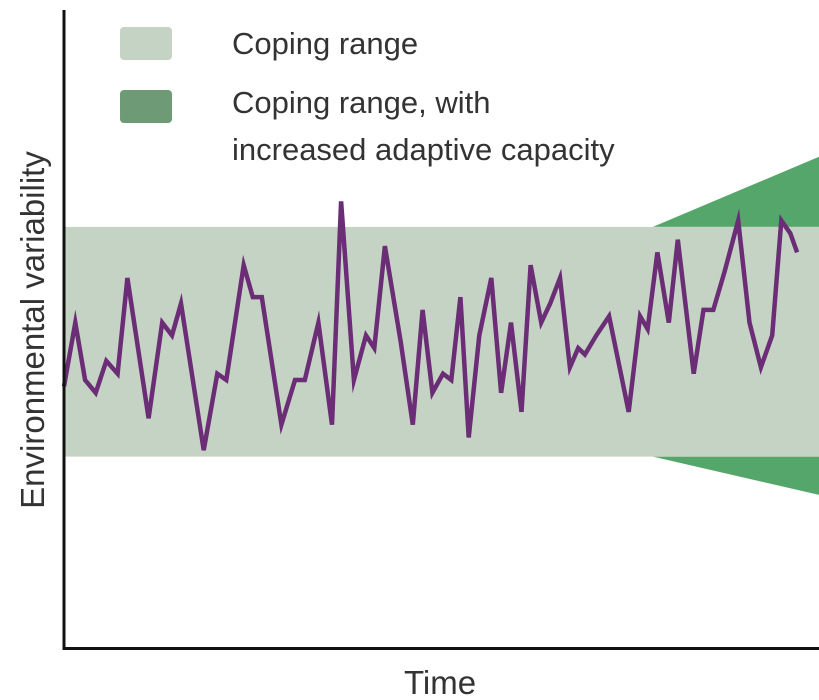 This screenshot has height=700, width=819. I want to click on adaptive-capacity-range-lower, so click(735, 475).